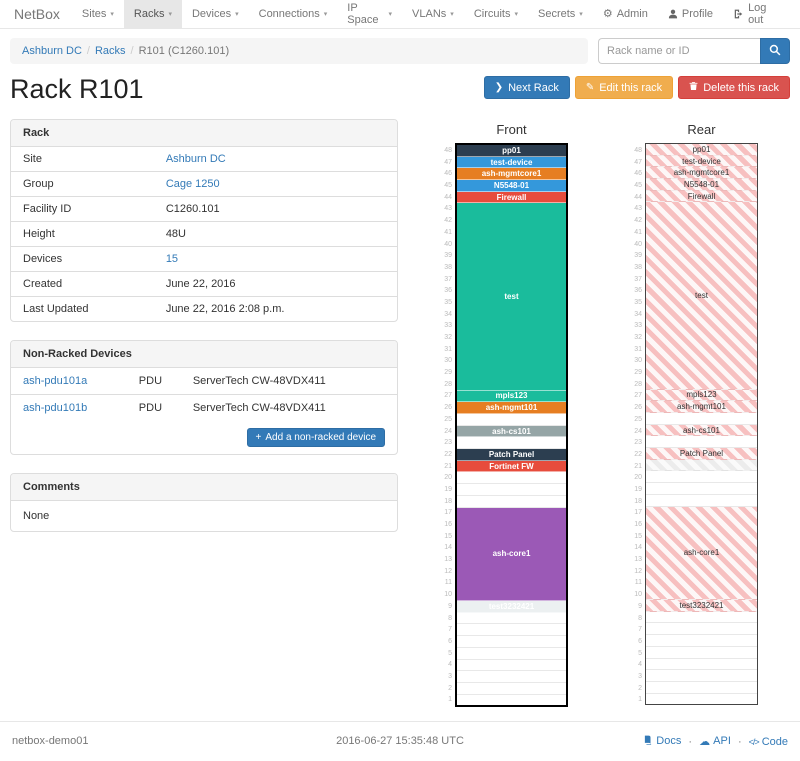  What do you see at coordinates (638, 209) in the screenshot?
I see `unit-number: 43` at bounding box center [638, 209].